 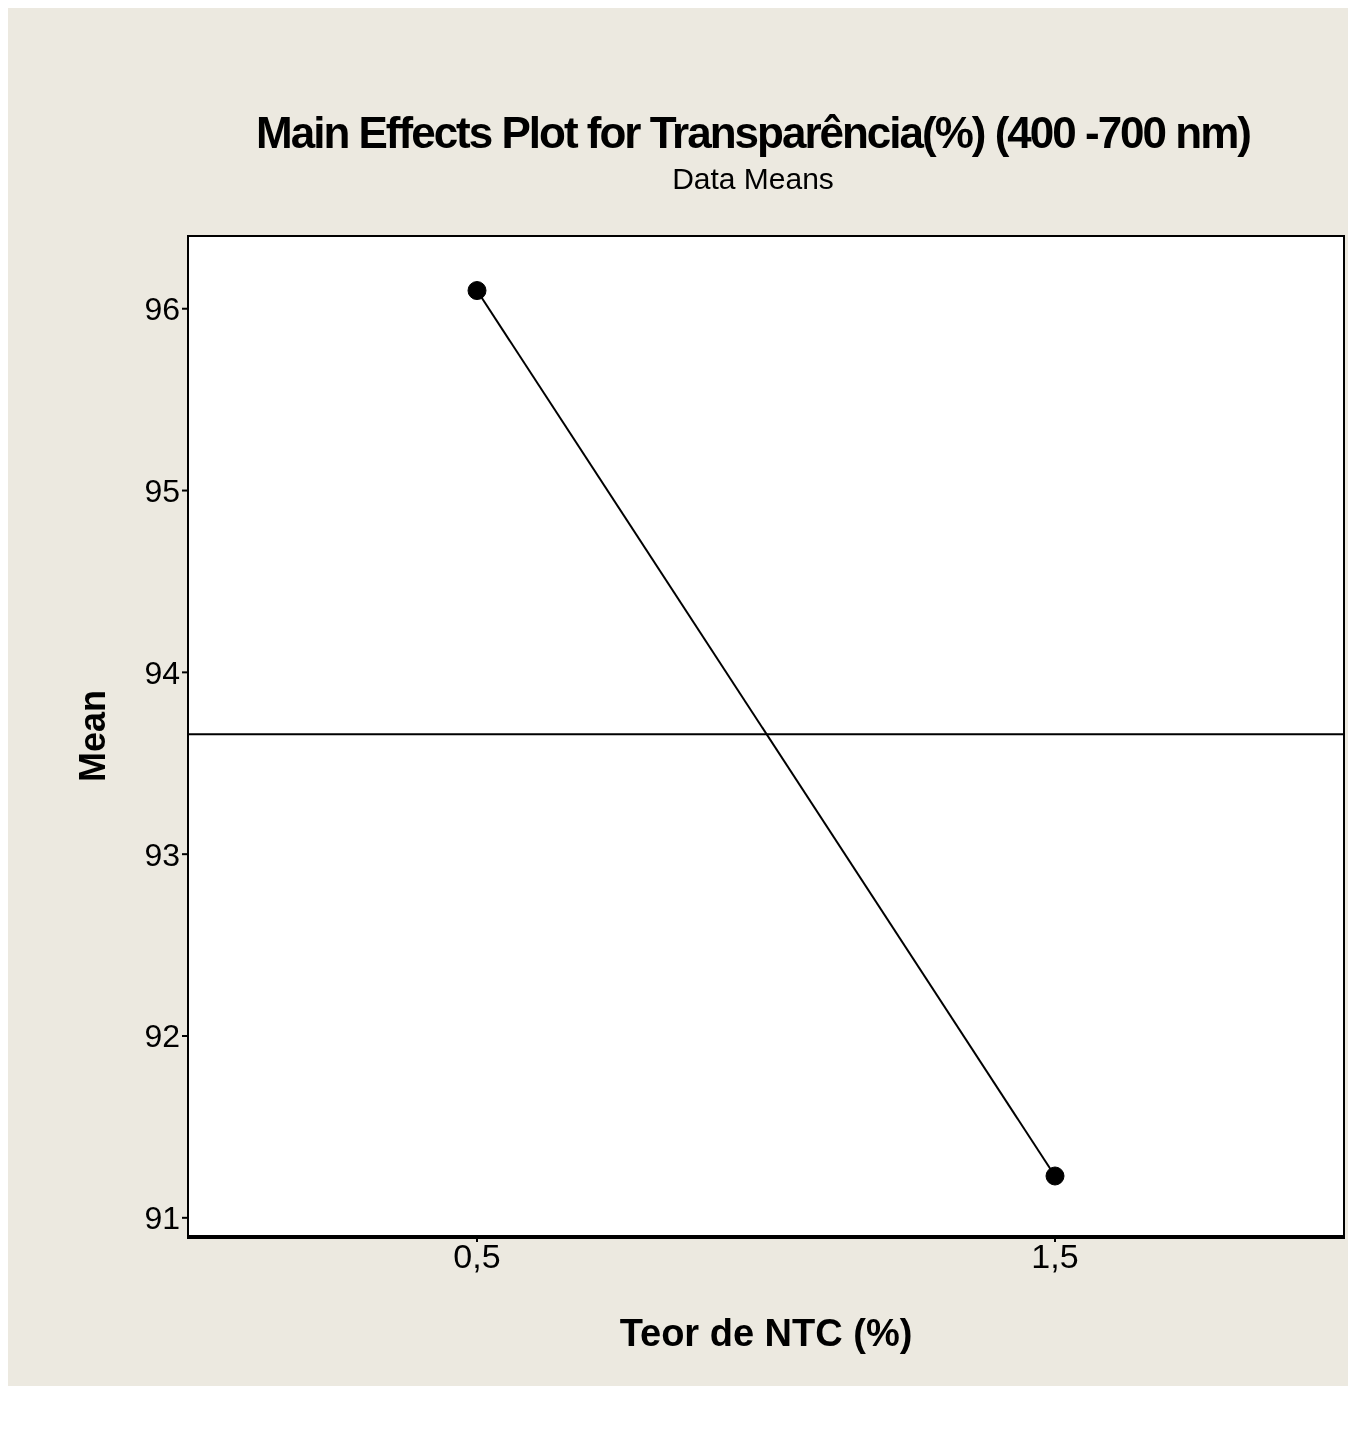 I want to click on y-tick-label: 91, so click(x=162, y=1218).